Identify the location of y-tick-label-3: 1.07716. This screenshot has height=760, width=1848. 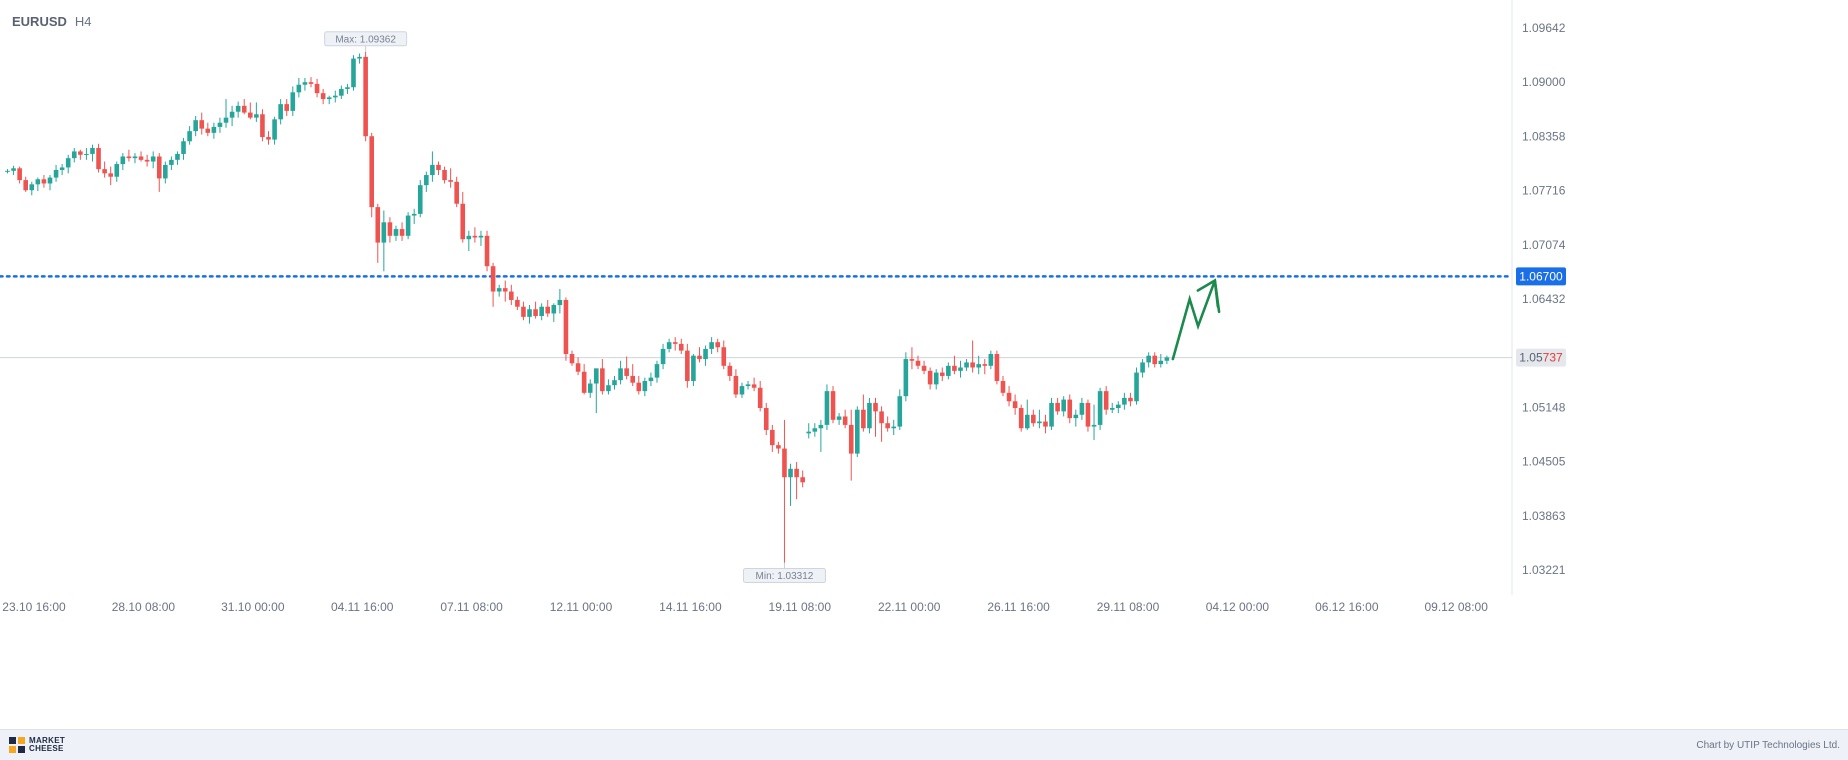
(1544, 191).